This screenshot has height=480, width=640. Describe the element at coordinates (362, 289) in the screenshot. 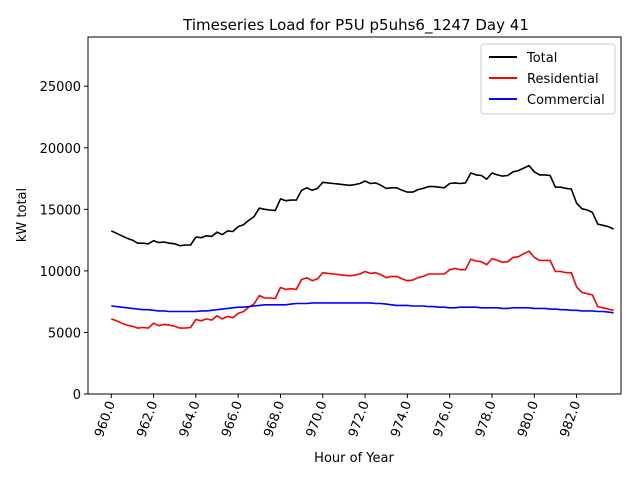

I see `series-line-residential` at that location.